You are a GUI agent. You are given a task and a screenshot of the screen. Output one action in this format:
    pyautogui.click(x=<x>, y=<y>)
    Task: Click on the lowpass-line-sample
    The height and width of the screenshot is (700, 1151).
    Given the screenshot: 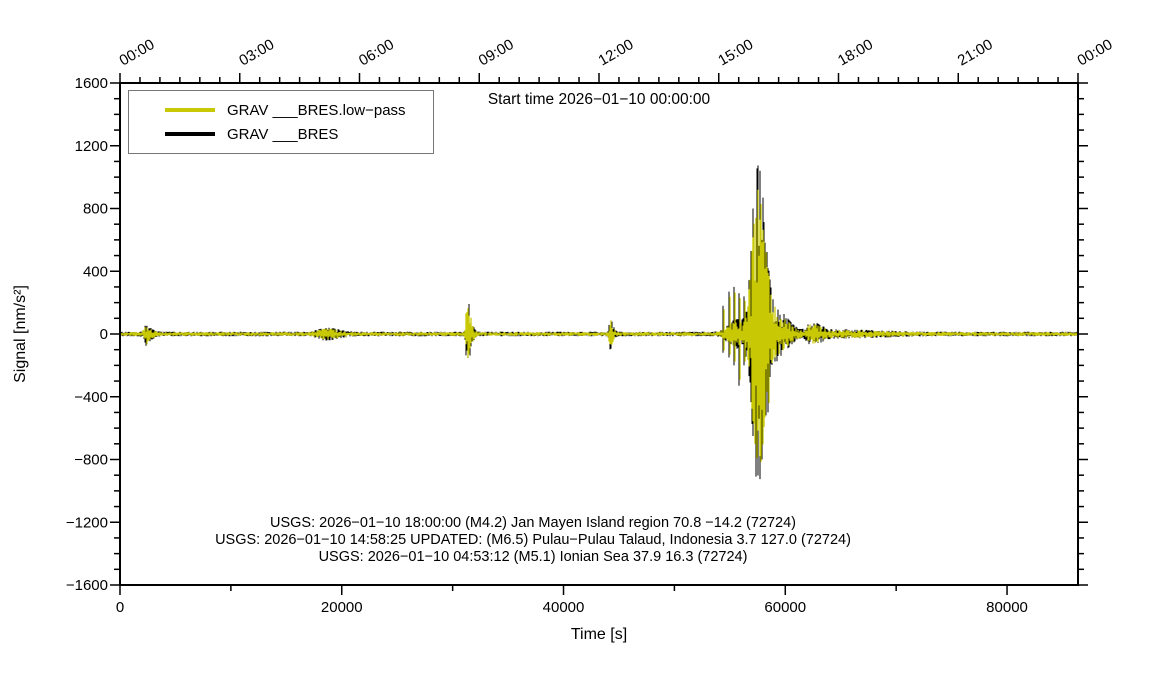 What is the action you would take?
    pyautogui.click(x=190, y=110)
    